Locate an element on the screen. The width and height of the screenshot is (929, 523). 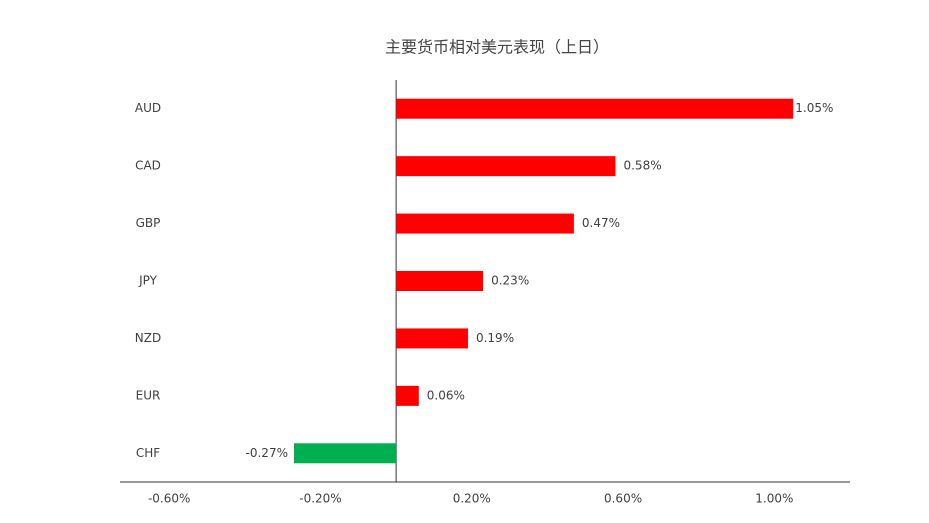
data-label: 0.19% is located at coordinates (495, 338).